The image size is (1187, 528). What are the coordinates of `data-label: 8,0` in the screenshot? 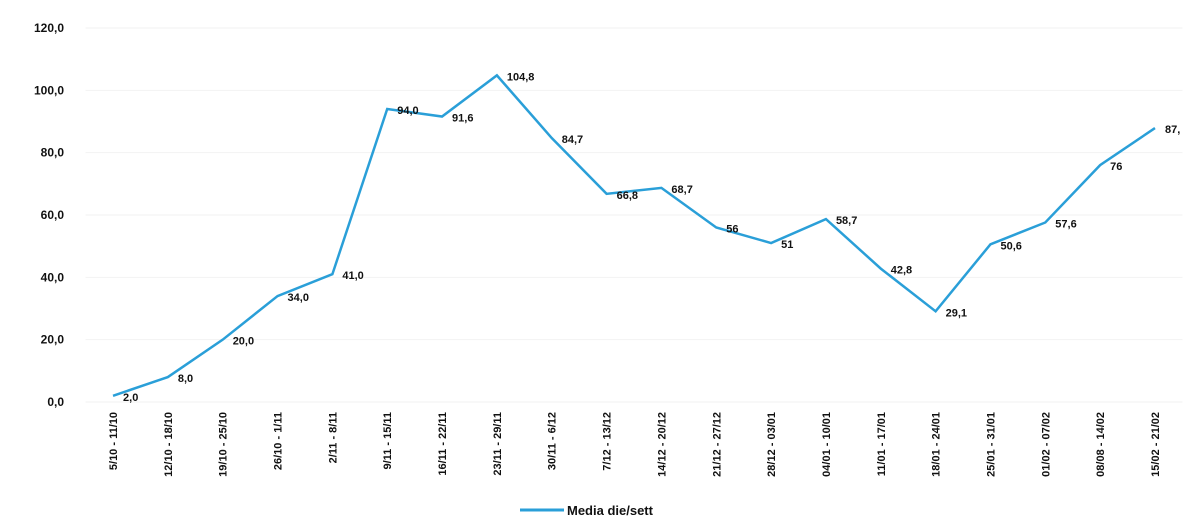 It's located at (185, 379).